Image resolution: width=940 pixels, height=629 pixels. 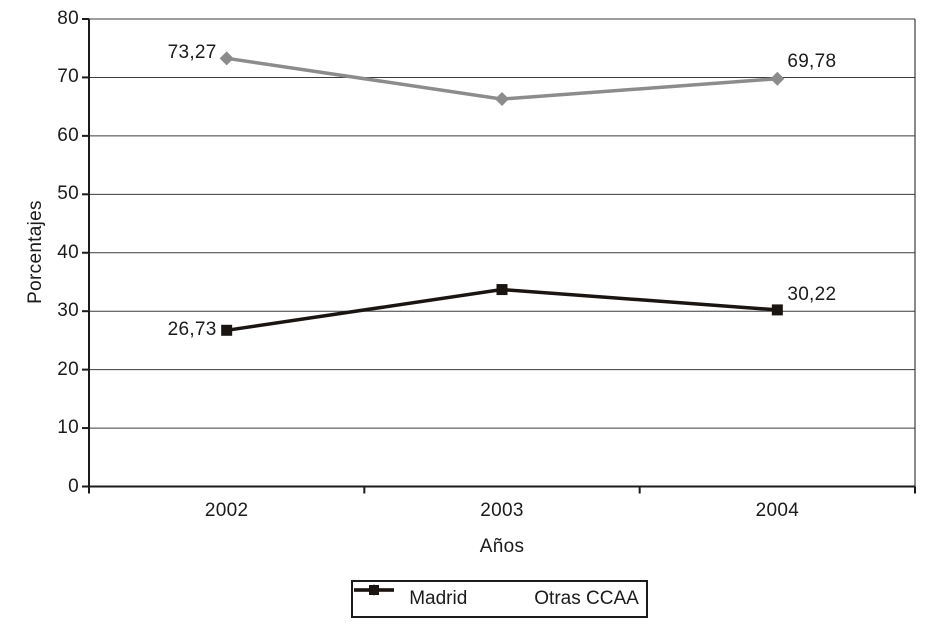 What do you see at coordinates (192, 330) in the screenshot?
I see `data-label-otras-2002: 26,73` at bounding box center [192, 330].